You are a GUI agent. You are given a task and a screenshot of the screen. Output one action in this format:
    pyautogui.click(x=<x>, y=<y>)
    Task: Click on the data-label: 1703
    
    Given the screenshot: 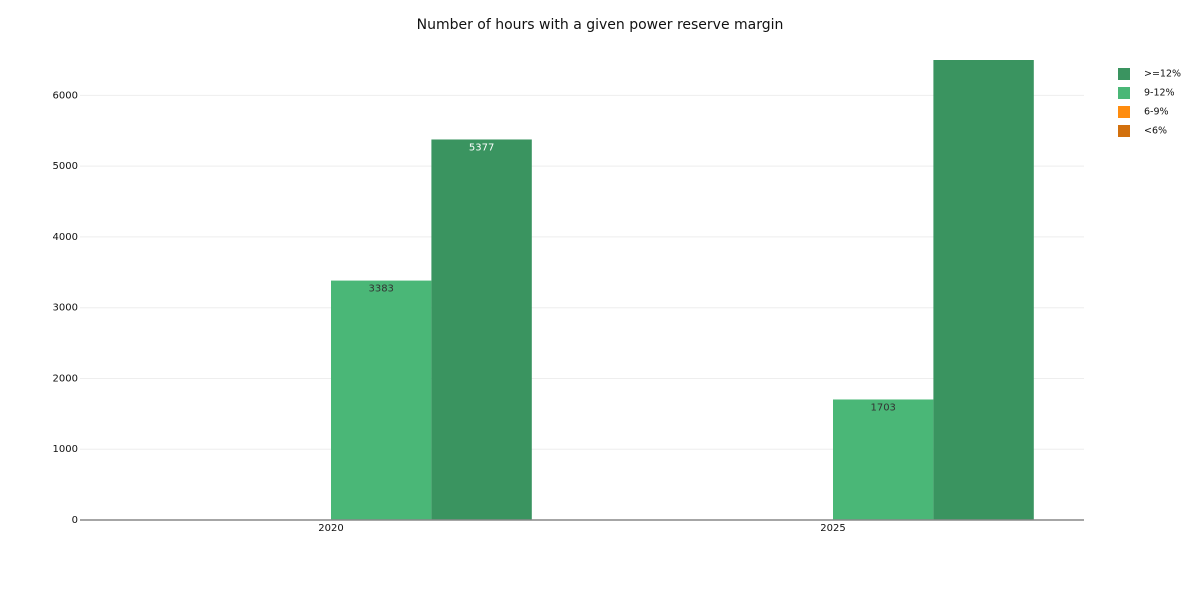 What is the action you would take?
    pyautogui.click(x=882, y=407)
    